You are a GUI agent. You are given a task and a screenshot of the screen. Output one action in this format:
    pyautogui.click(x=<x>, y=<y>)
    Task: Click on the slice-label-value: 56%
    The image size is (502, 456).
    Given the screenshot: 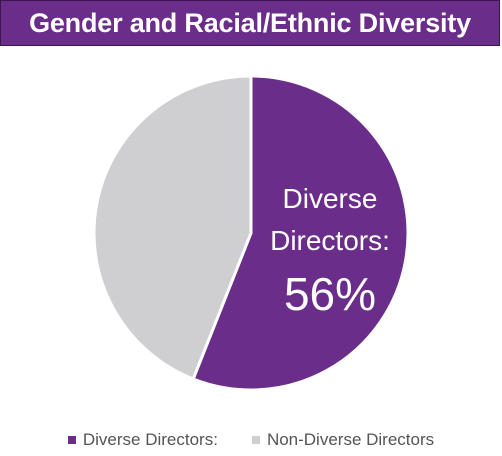 What is the action you would take?
    pyautogui.click(x=330, y=294)
    